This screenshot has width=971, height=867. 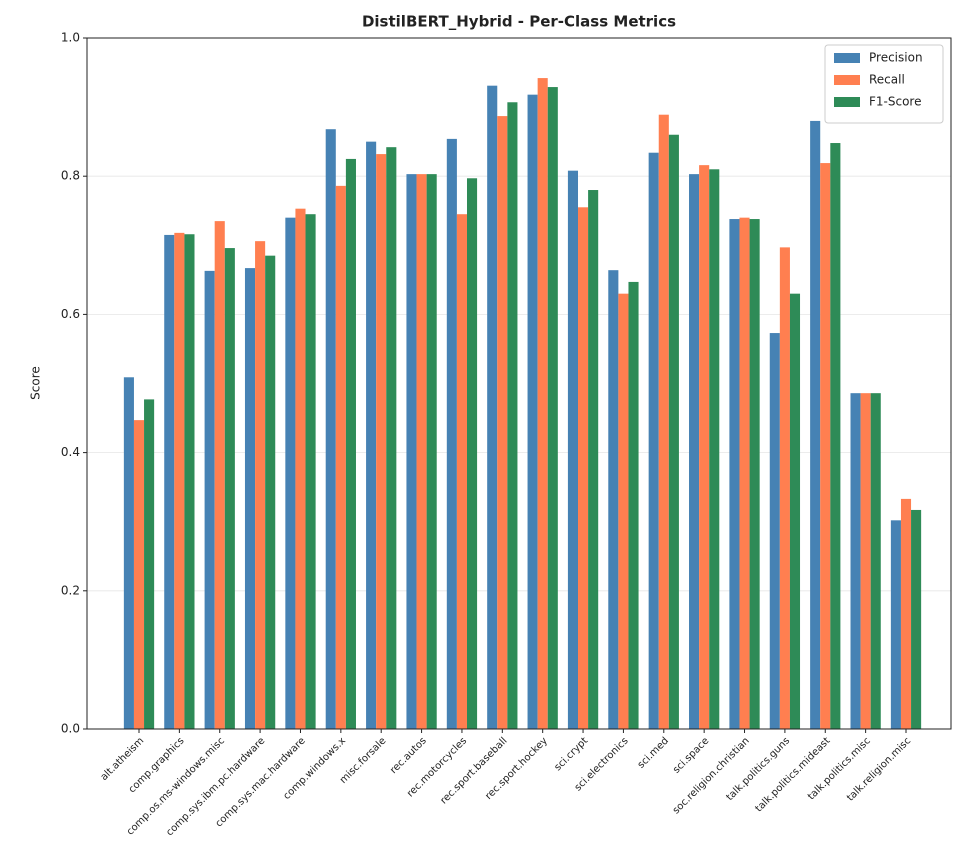 I want to click on x-tick-label: rec.sport.baseball, so click(x=474, y=770).